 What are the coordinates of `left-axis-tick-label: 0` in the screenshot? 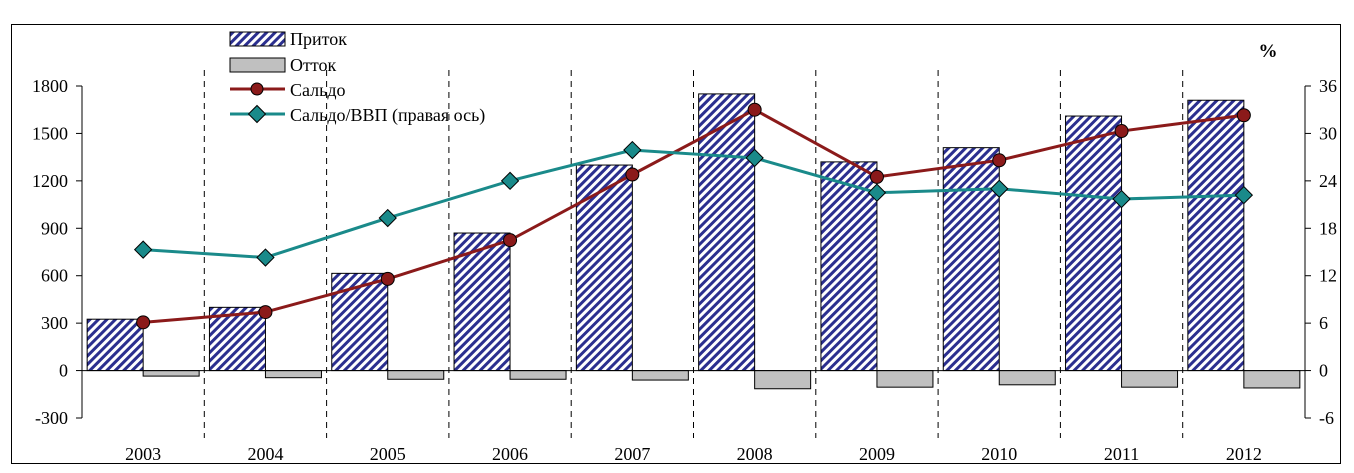 It's located at (63, 371).